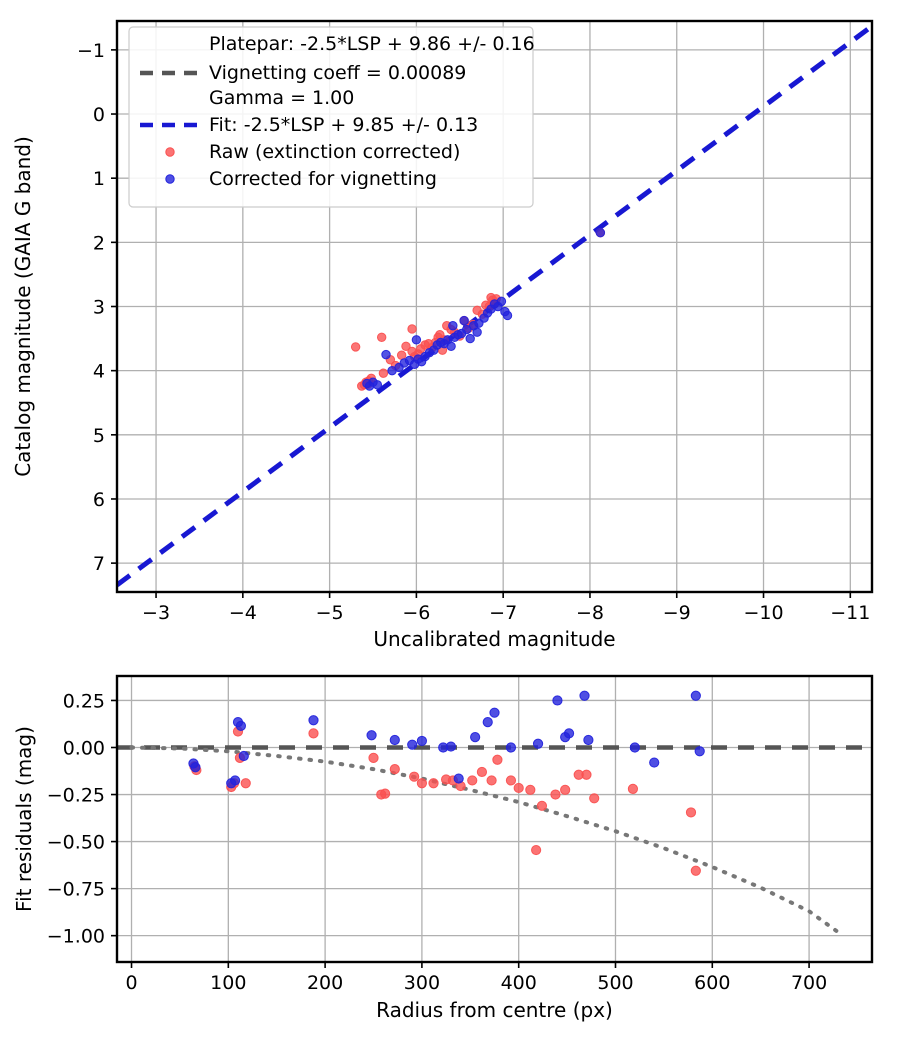 The height and width of the screenshot is (1050, 900). I want to click on legend-label: Gamma = 1.00, so click(281, 98).